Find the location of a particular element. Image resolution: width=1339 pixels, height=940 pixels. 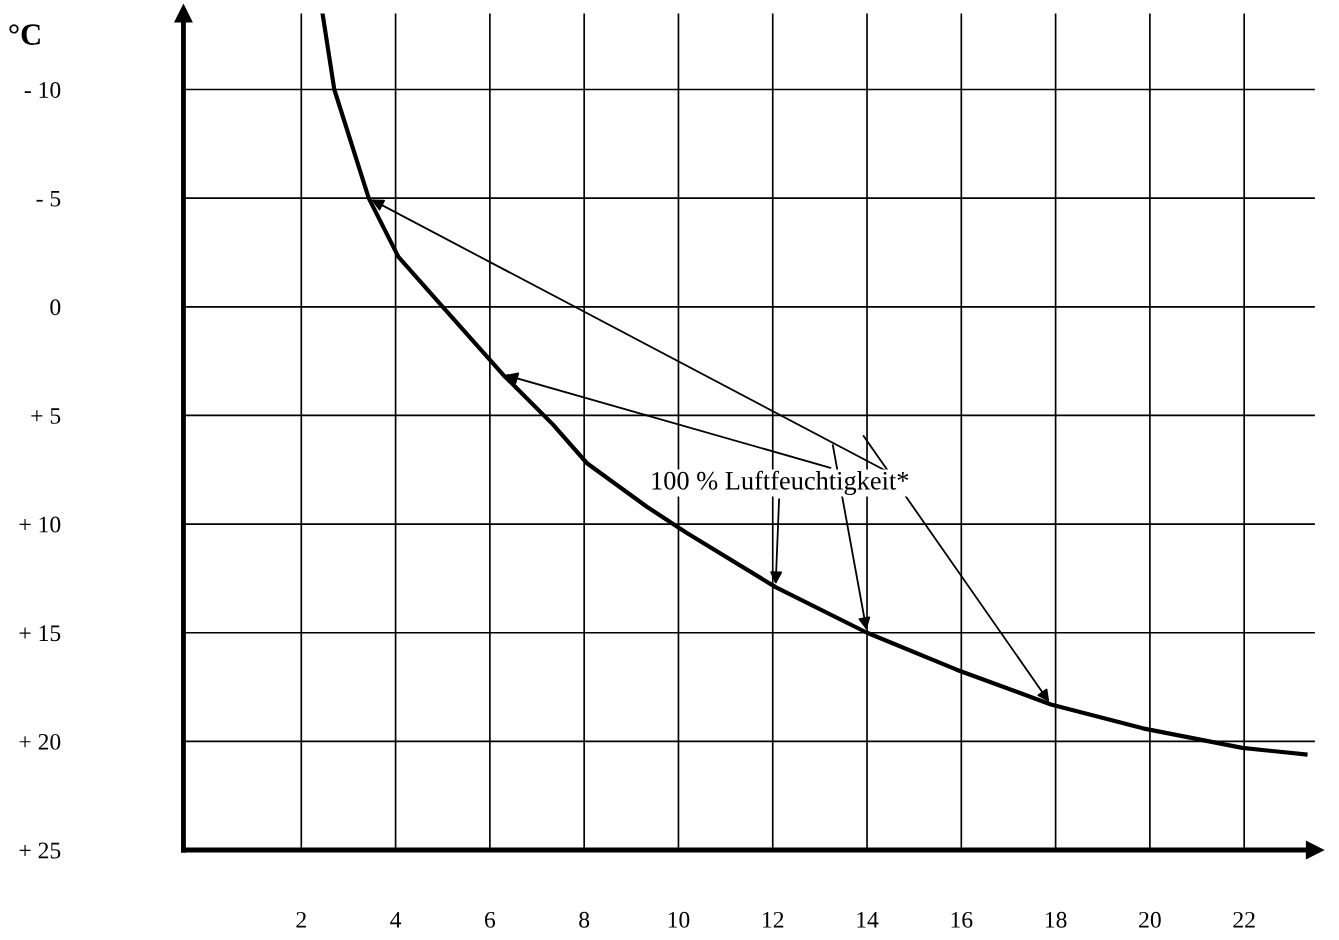

annotation: 100 % Luftfeuchtigkeit* is located at coordinates (780, 483).